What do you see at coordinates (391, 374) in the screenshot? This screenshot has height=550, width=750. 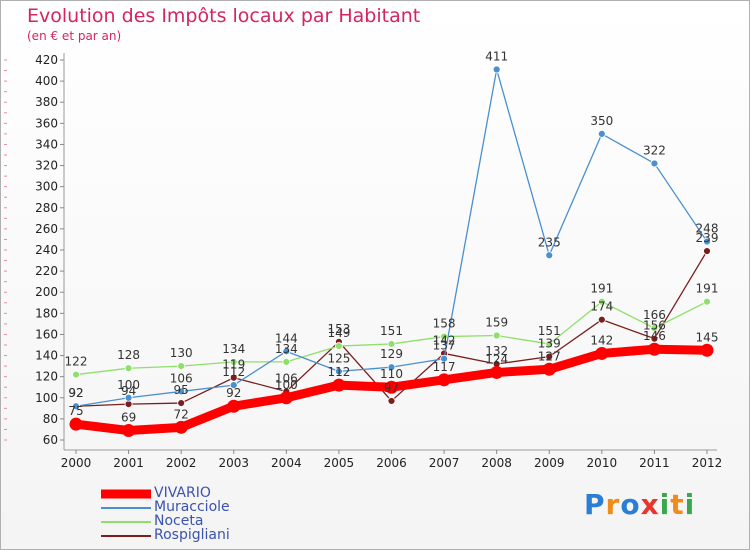 I see `data-label-vivario: 110` at bounding box center [391, 374].